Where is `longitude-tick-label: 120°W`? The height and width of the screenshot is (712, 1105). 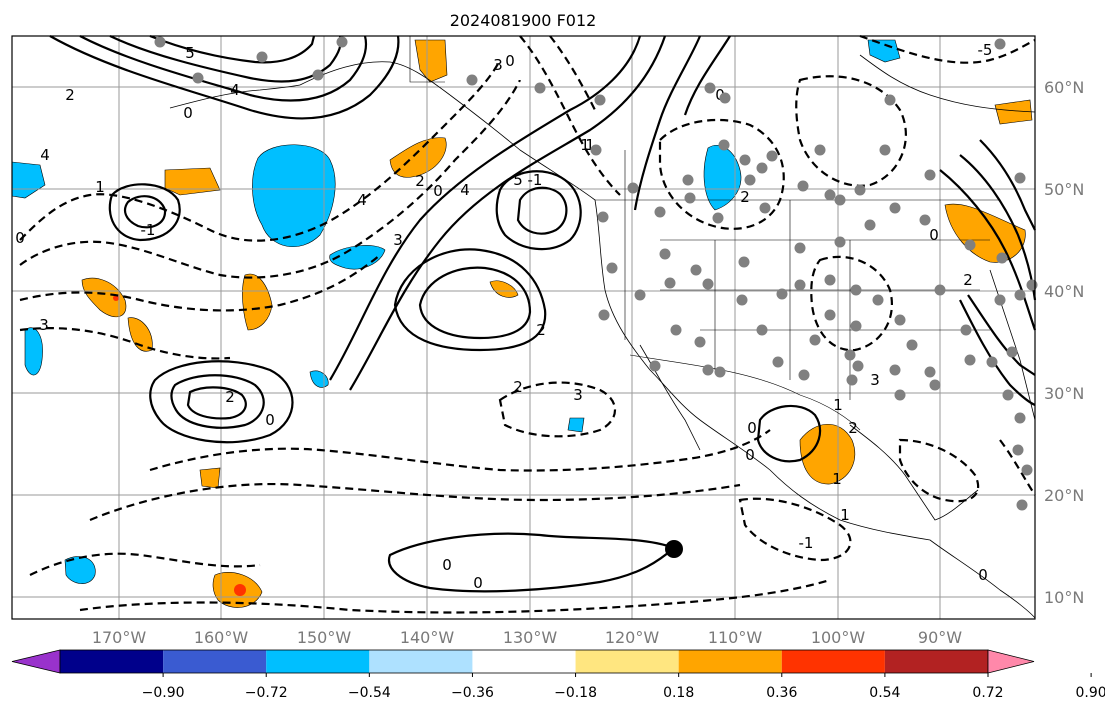
longitude-tick-label: 120°W is located at coordinates (632, 637).